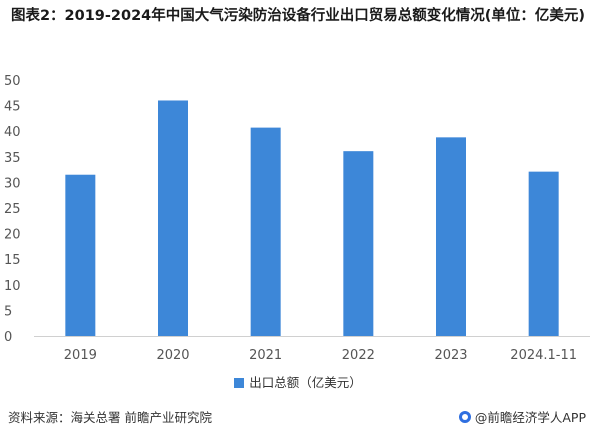 The height and width of the screenshot is (439, 596). I want to click on y-tick-label: 40, so click(12, 132).